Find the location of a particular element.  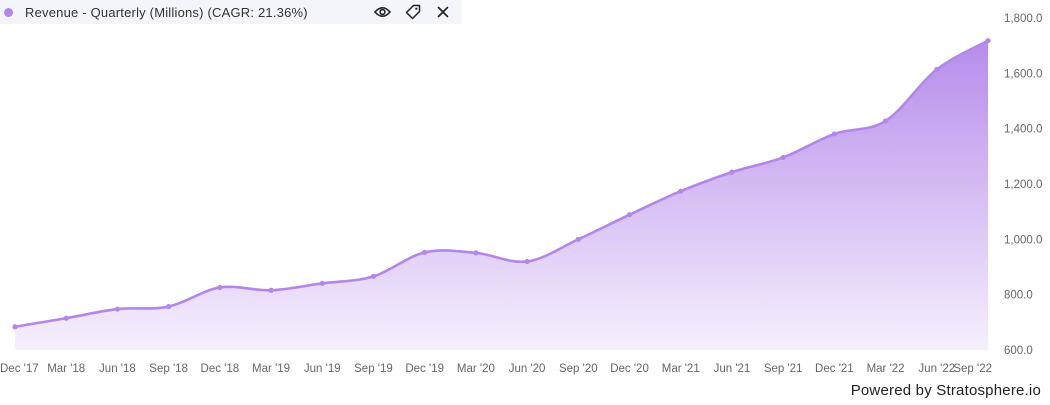

legend-actions is located at coordinates (412, 12).